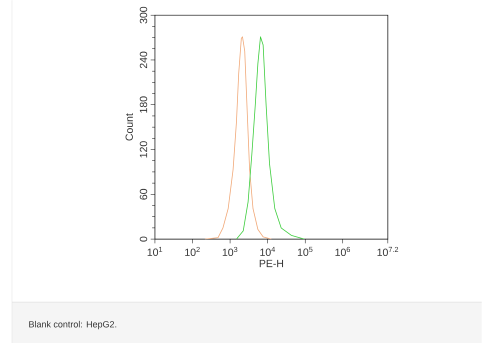  Describe the element at coordinates (268, 251) in the screenshot. I see `x-tick-label: 10$^{4}$` at that location.